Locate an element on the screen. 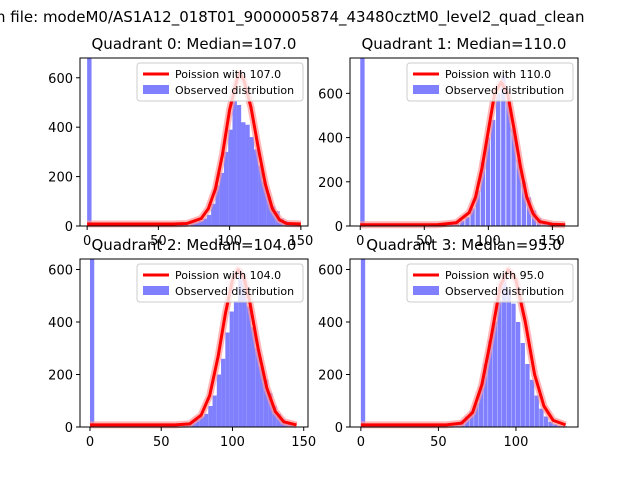 Image resolution: width=640 pixels, height=480 pixels. legend-label-poisson: Poission with 107.0 is located at coordinates (228, 74).